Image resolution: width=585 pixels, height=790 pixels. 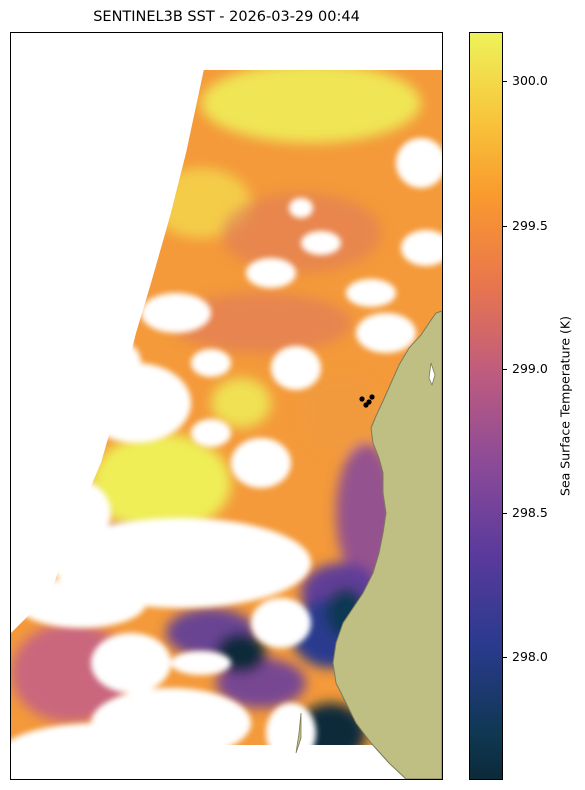 What do you see at coordinates (530, 512) in the screenshot?
I see `colorbar-tick-label: 298.5` at bounding box center [530, 512].